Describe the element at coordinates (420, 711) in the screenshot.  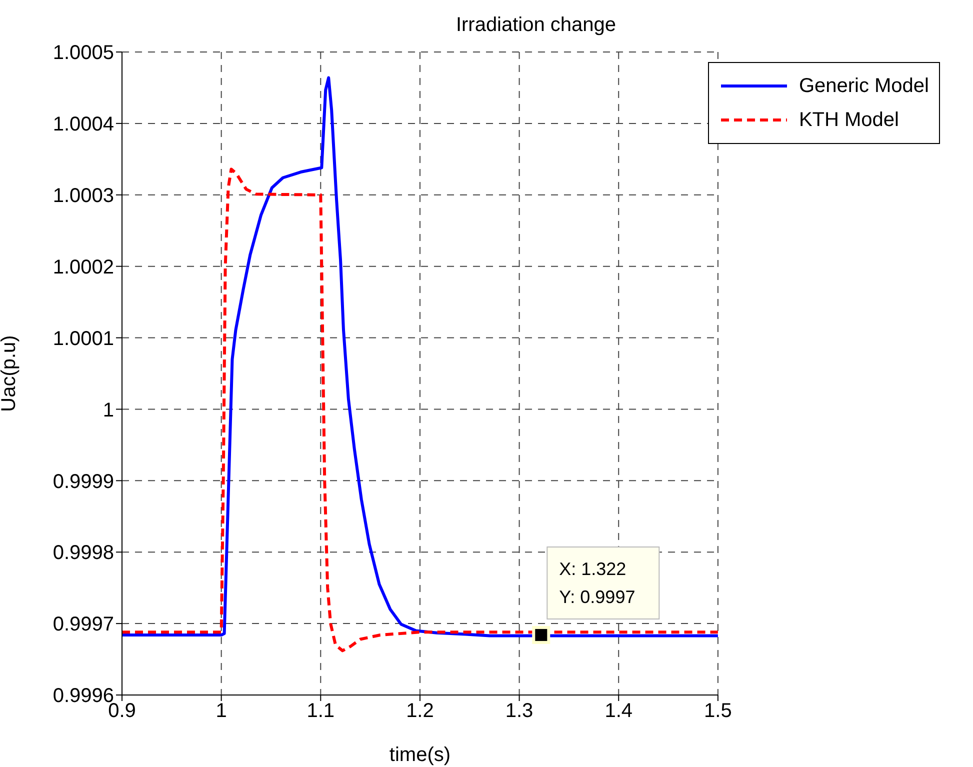
I see `x-tick-label: 1.2` at that location.